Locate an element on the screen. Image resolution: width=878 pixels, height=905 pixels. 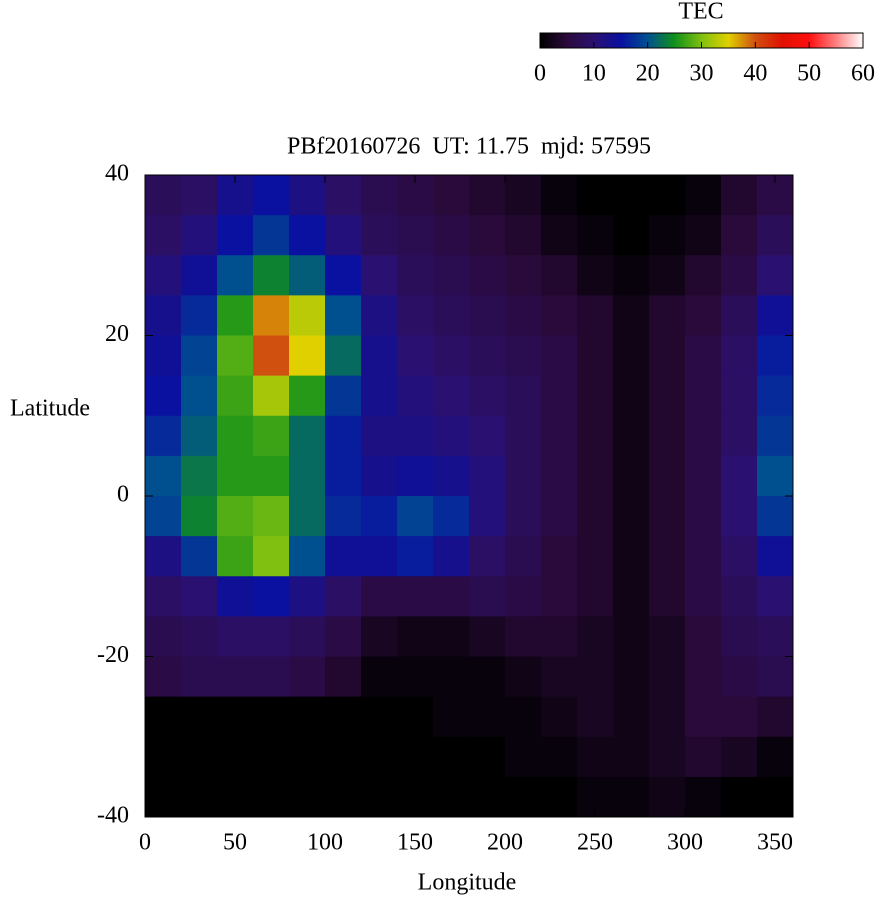
x-axis-label: Longitude is located at coordinates (467, 883).